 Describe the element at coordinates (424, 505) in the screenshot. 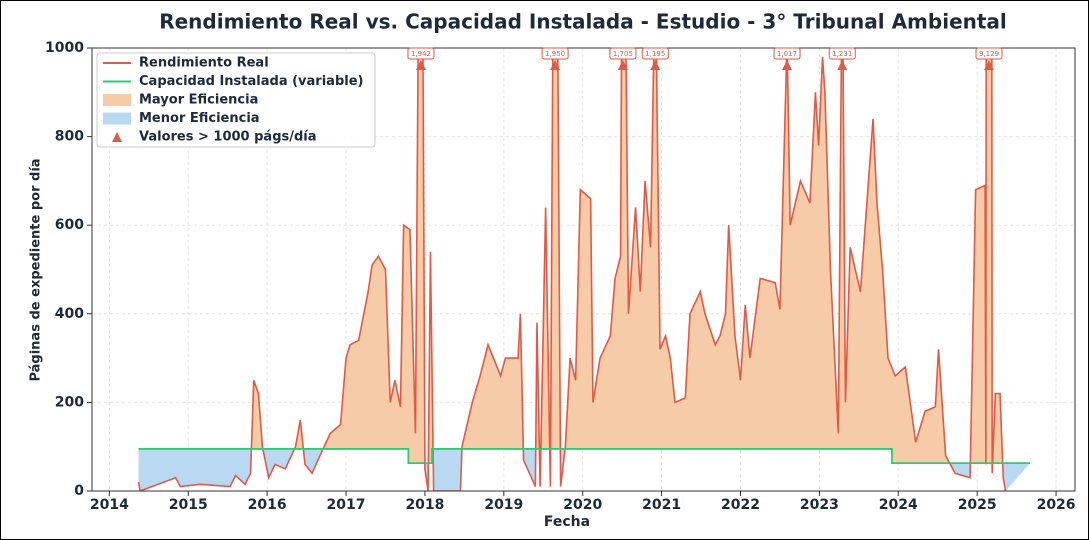

I see `x-tick-label: 2018` at that location.